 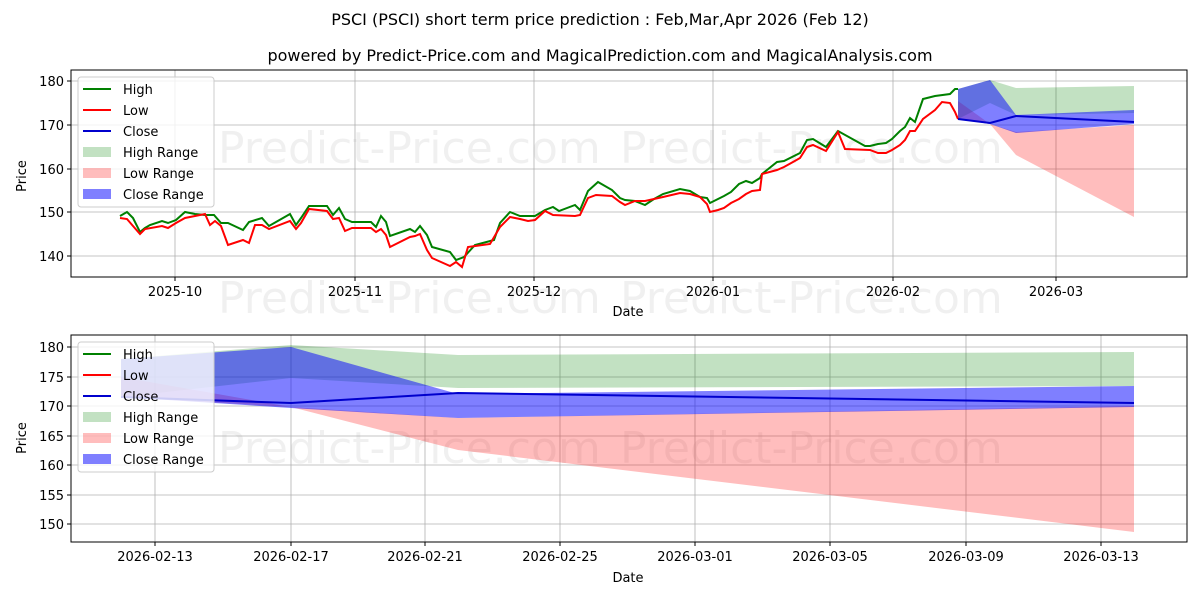 I want to click on x-tick-label: 2025-12, so click(x=534, y=292).